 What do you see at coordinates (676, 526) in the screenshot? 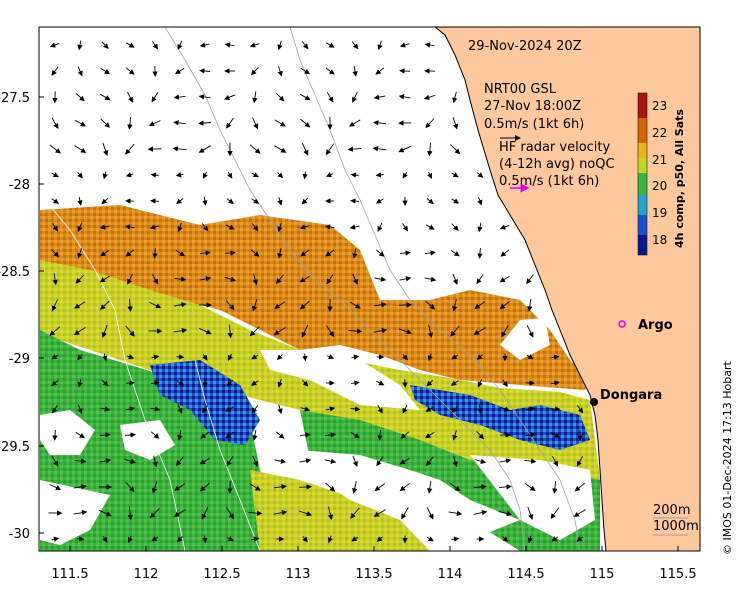
I see `depth-legend-1000: 1000m` at bounding box center [676, 526].